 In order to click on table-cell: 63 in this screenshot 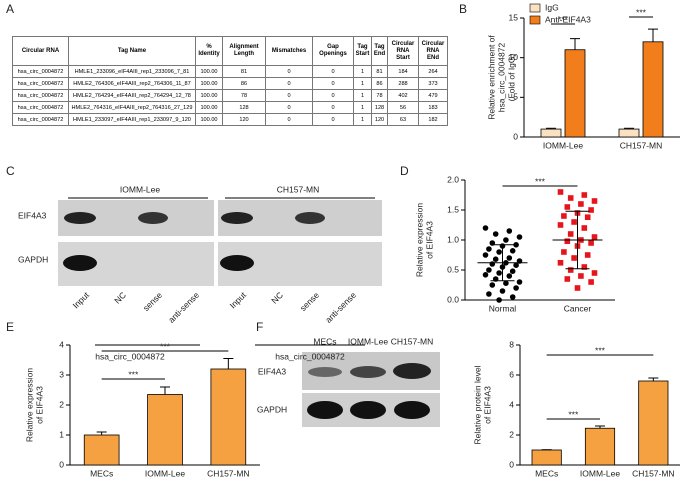, I will do `click(403, 119)`.